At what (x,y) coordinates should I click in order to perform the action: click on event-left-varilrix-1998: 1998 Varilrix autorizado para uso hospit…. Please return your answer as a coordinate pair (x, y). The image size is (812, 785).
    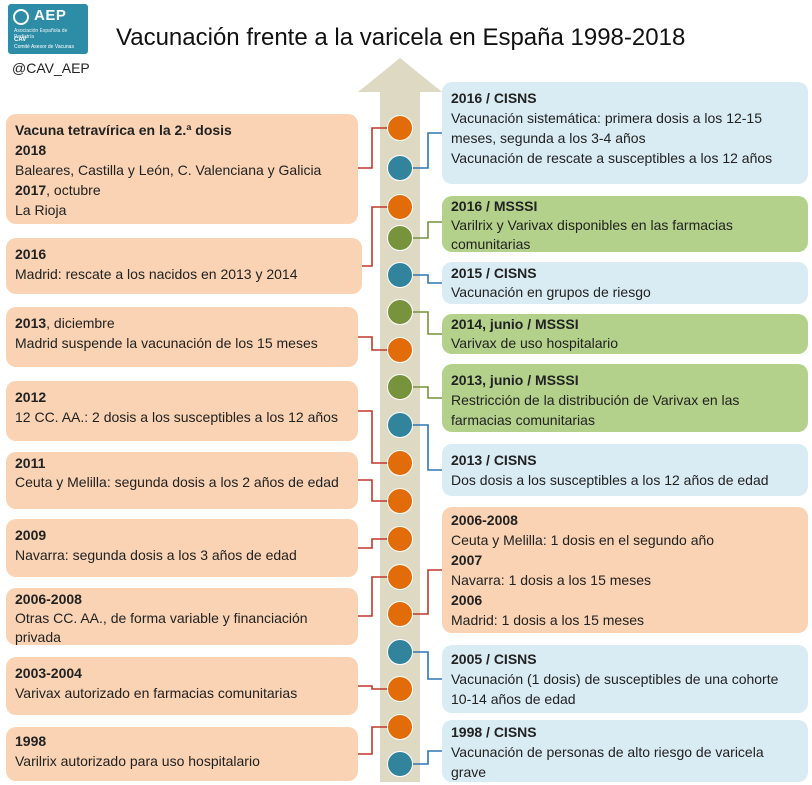
    Looking at the image, I should click on (182, 754).